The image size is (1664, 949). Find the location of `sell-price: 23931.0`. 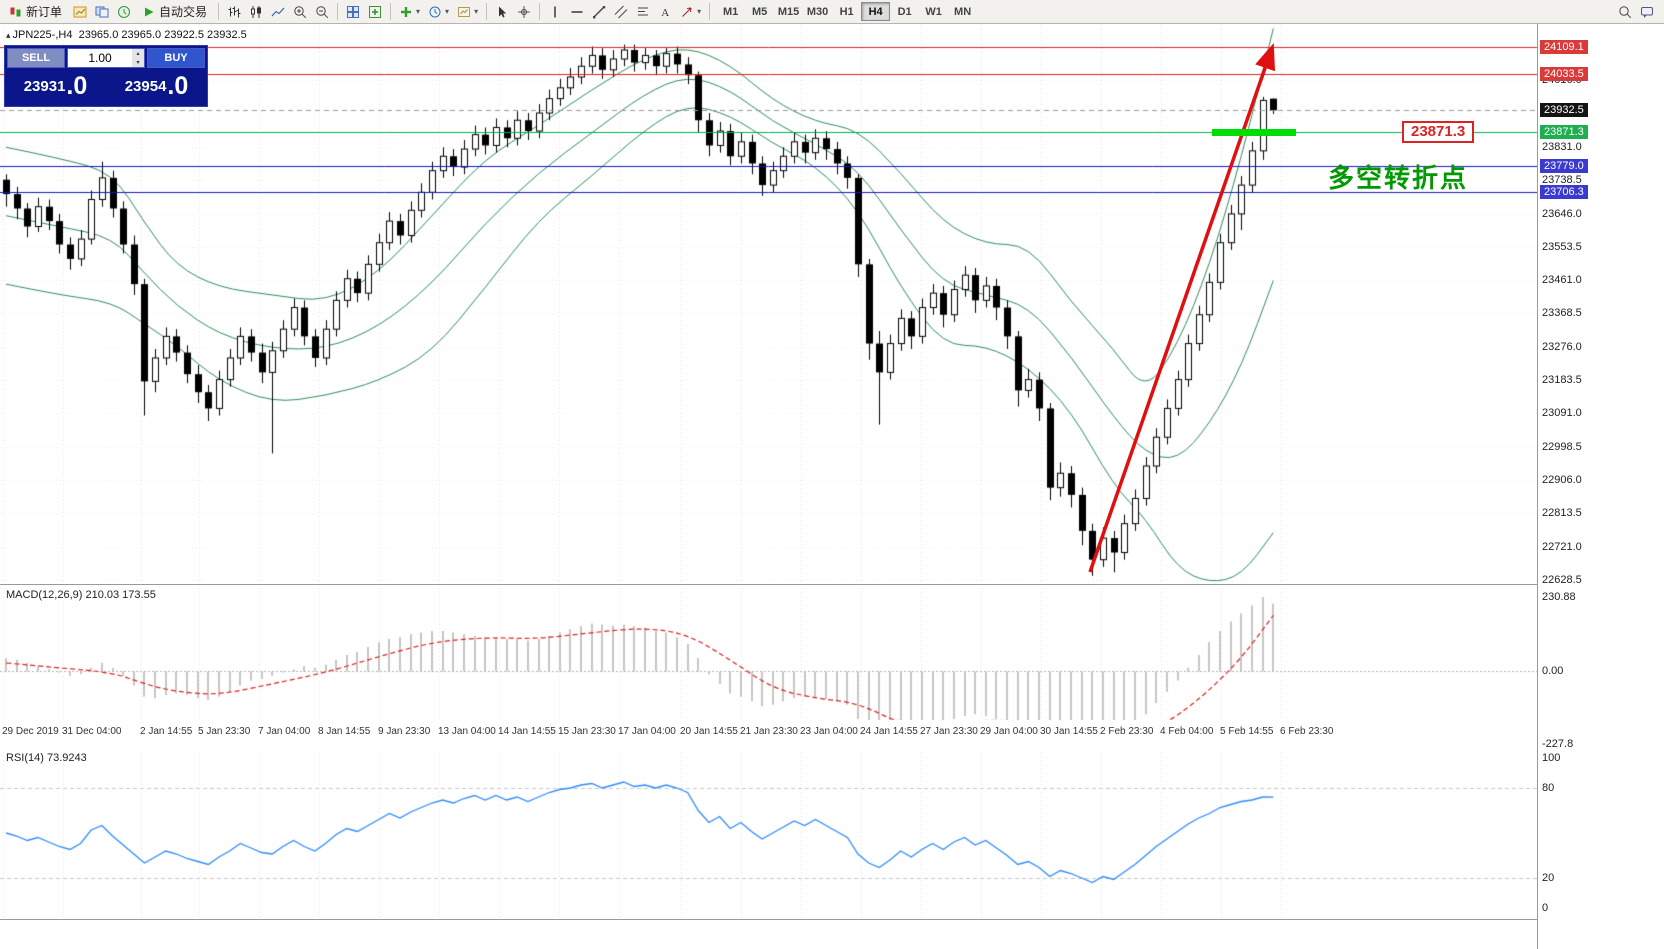

sell-price: 23931.0 is located at coordinates (55, 86).